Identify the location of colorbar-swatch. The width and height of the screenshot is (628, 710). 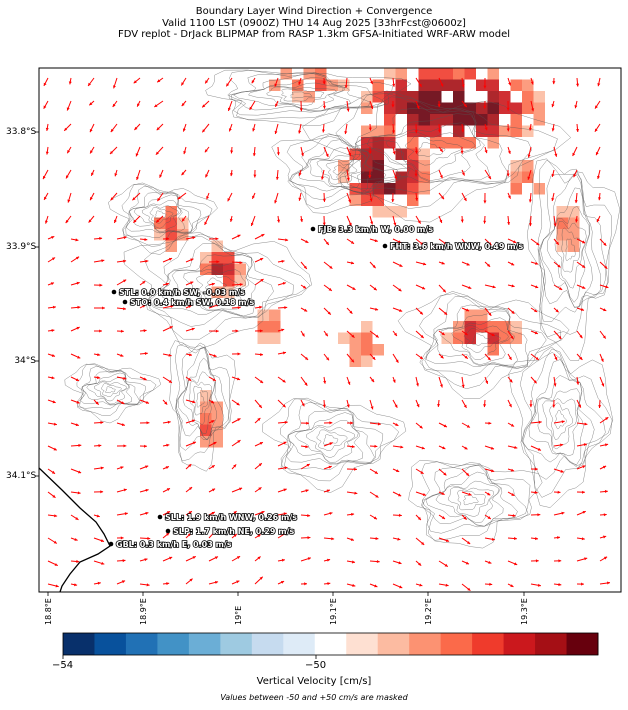
(582, 644).